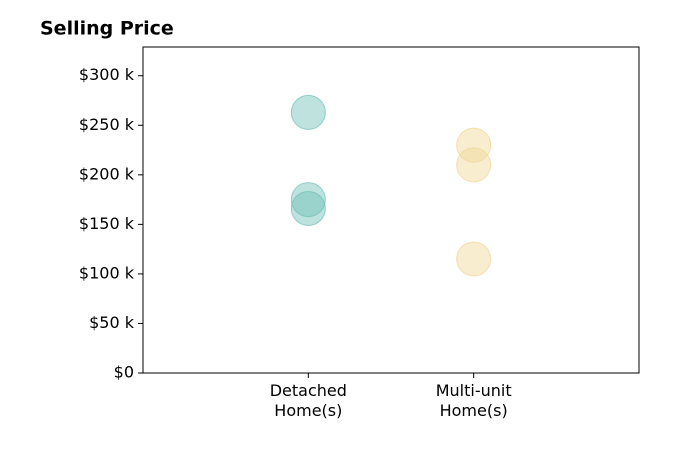 This screenshot has width=679, height=462. What do you see at coordinates (308, 400) in the screenshot?
I see `x-tick-label: Detached Home(s)` at bounding box center [308, 400].